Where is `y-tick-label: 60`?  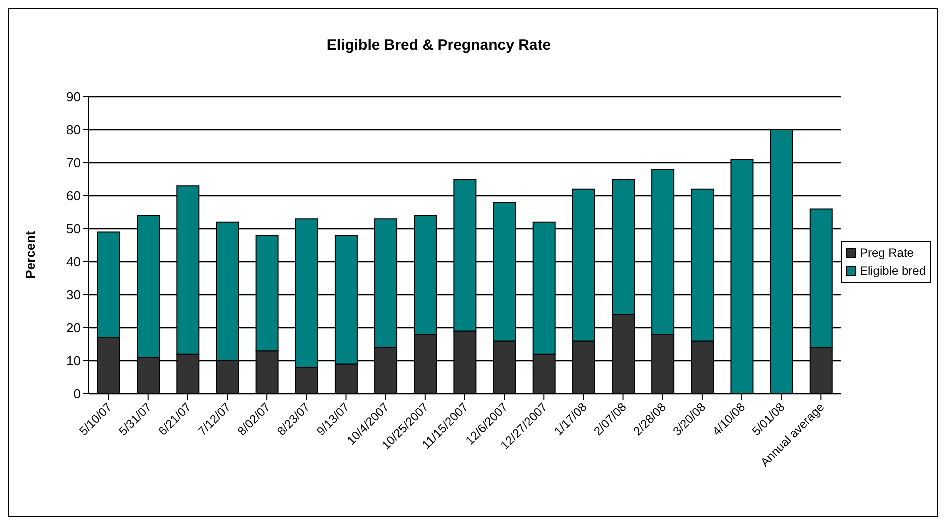
y-tick-label: 60 is located at coordinates (73, 196).